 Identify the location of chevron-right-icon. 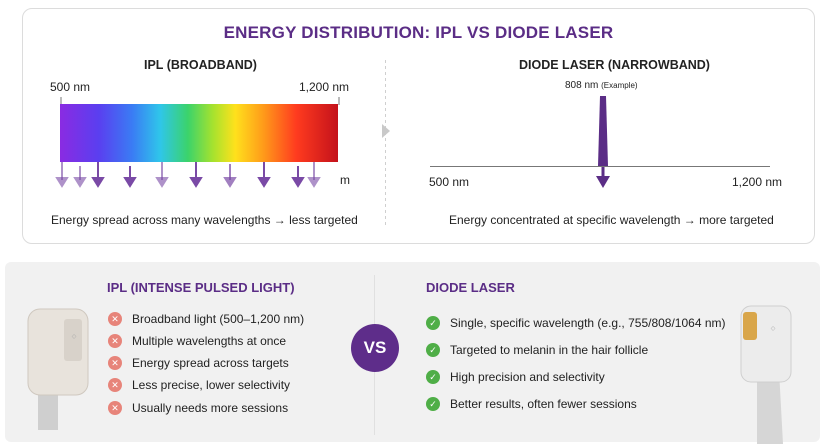
(386, 131).